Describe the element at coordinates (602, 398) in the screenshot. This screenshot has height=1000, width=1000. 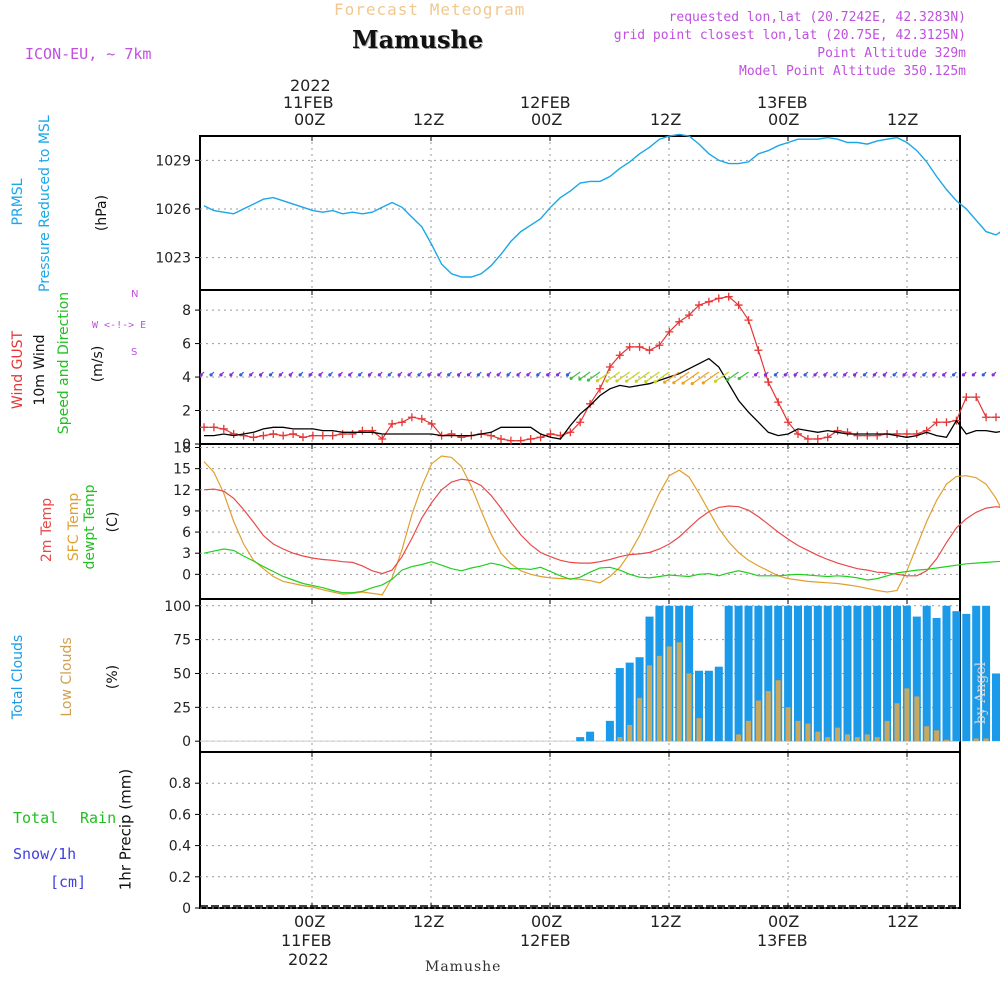
I see `wind-line` at that location.